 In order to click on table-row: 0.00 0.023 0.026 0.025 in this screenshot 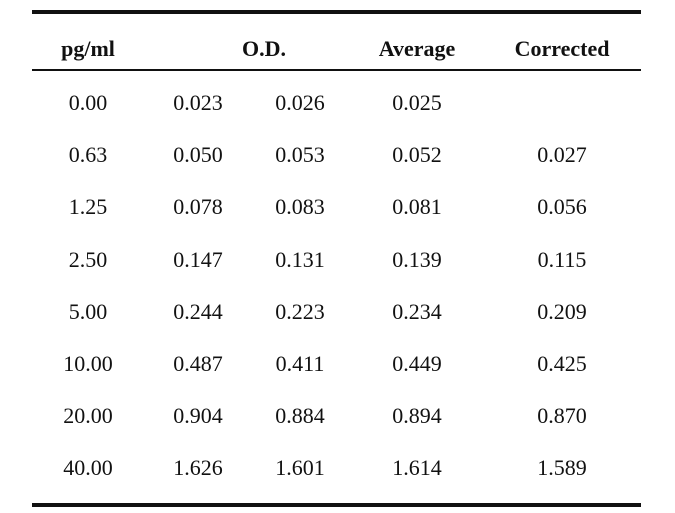, I will do `click(336, 106)`.